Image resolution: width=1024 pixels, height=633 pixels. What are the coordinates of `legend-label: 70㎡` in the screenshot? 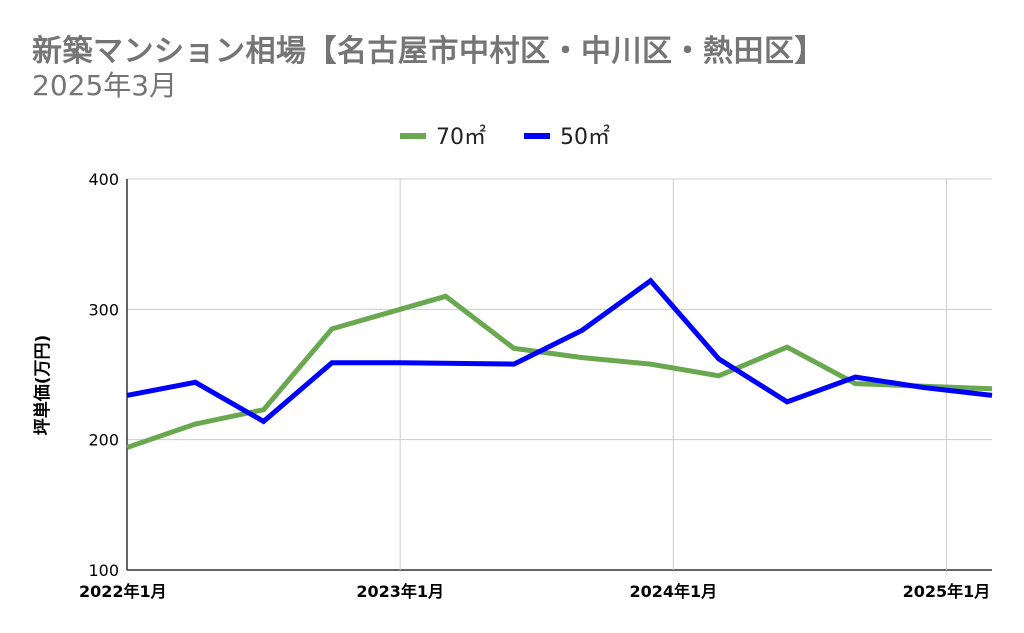 It's located at (461, 137).